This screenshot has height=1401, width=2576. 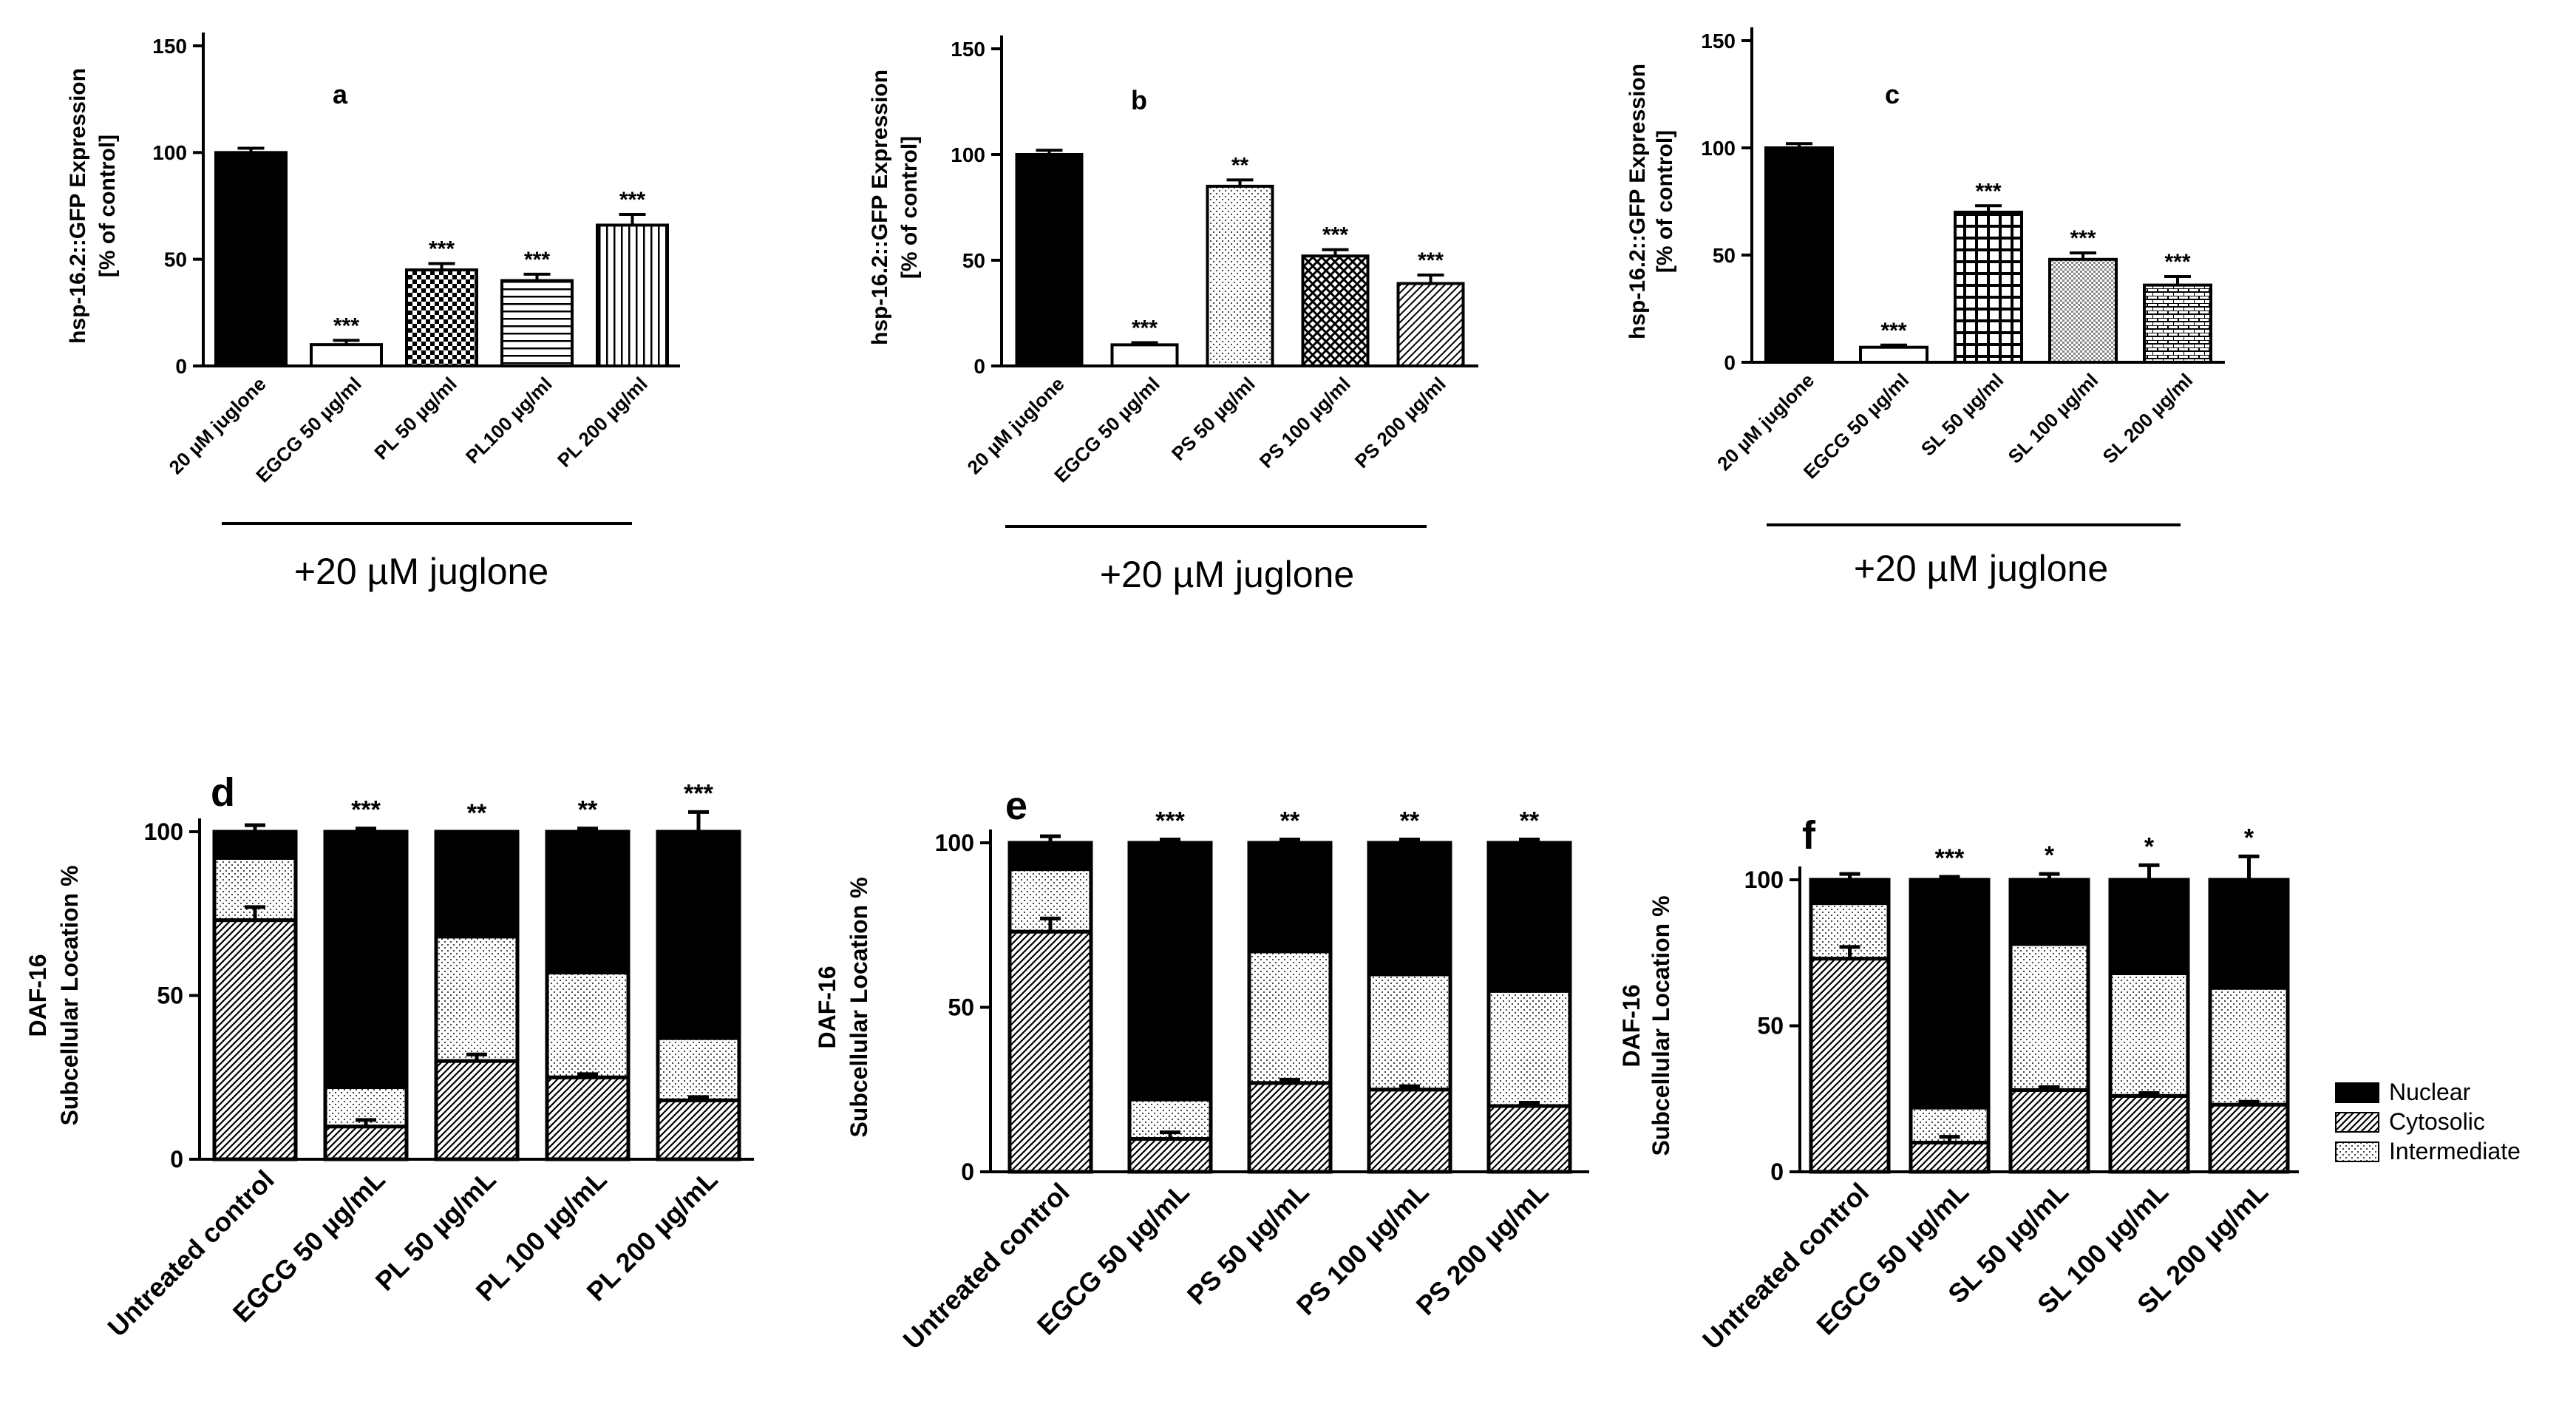 What do you see at coordinates (1962, 414) in the screenshot?
I see `category-label: SL 50 µg/ml` at bounding box center [1962, 414].